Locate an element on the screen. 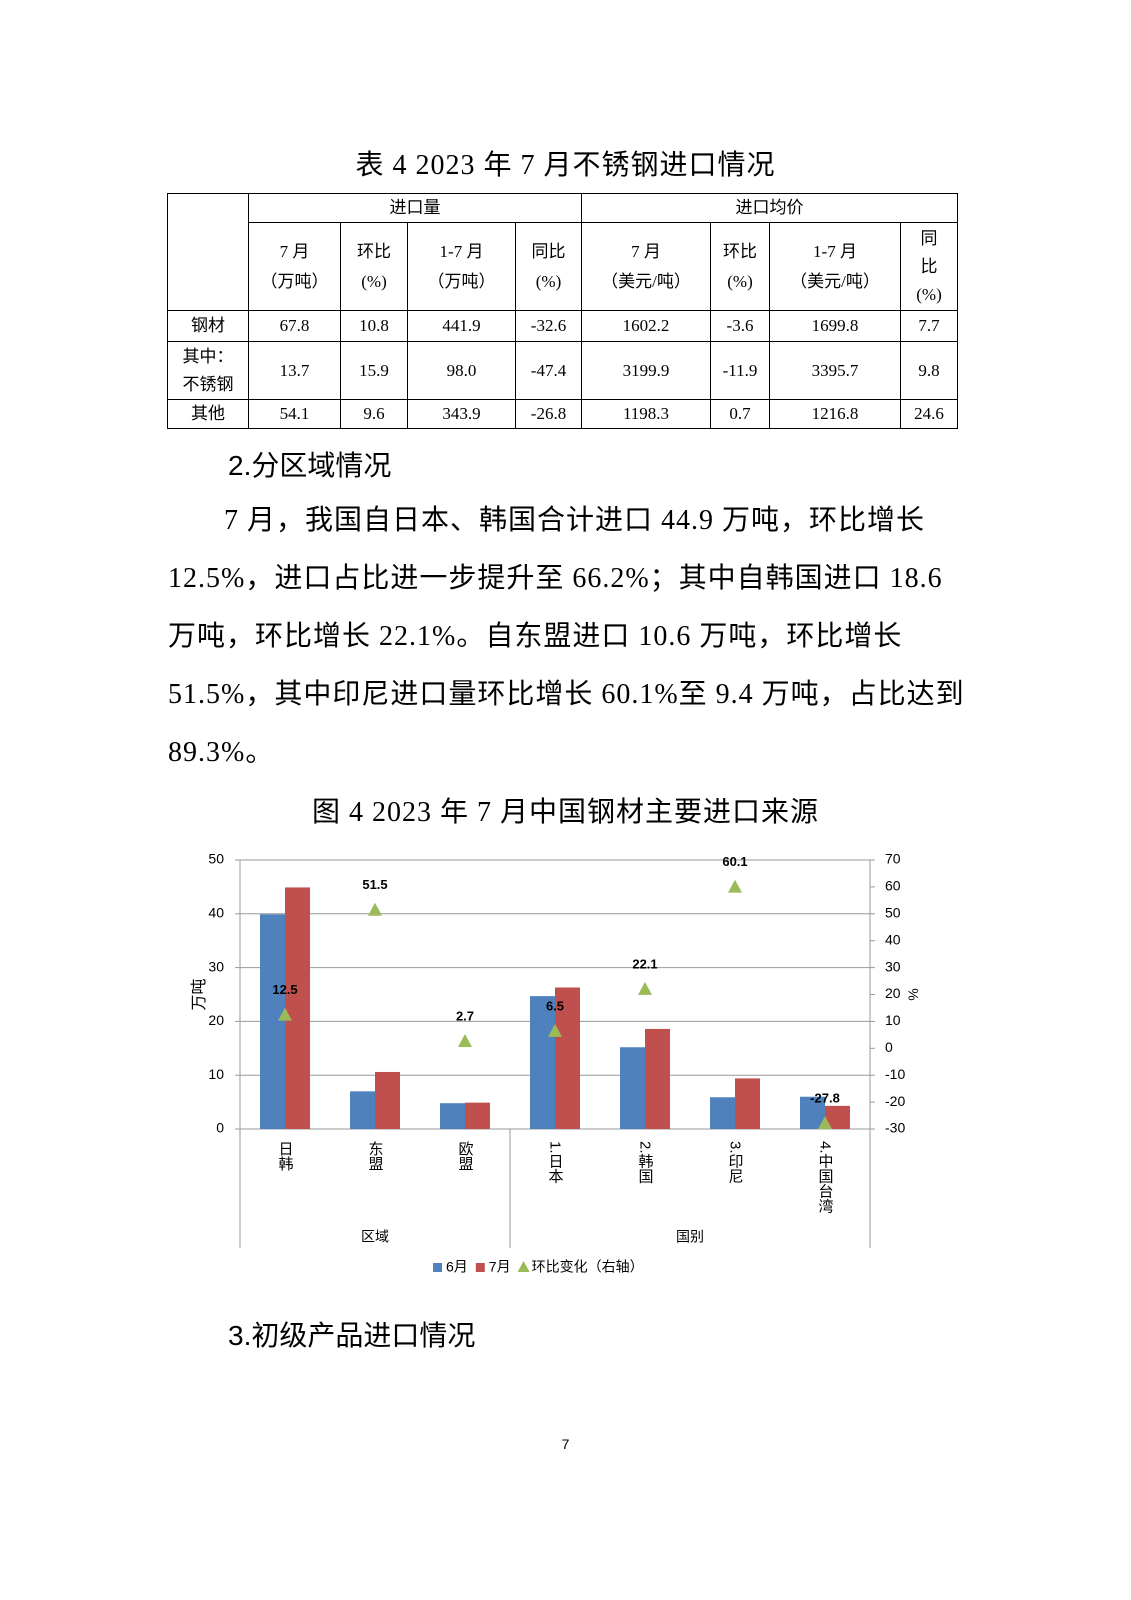 This screenshot has width=1131, height=1600. cell-text: 其中： is located at coordinates (208, 356).